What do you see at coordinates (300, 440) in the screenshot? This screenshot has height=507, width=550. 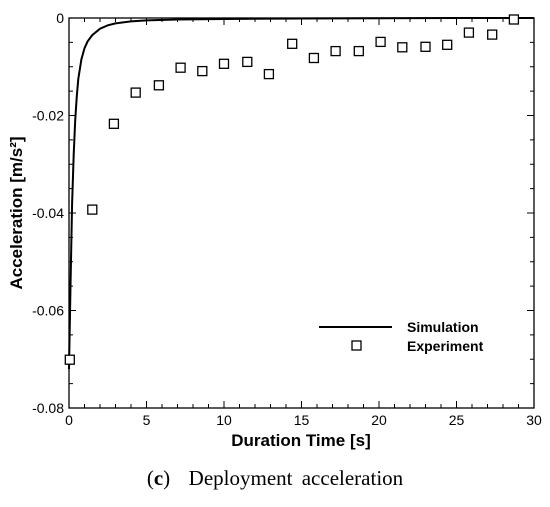 I see `x-axis-title: Duration Time [s]` at bounding box center [300, 440].